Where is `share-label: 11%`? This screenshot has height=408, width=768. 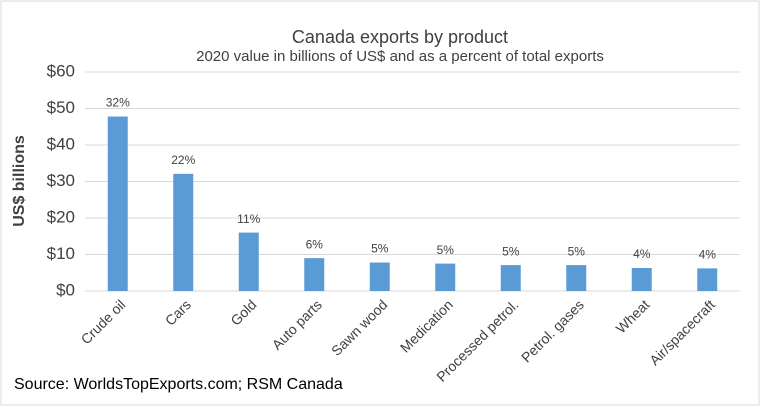 share-label: 11% is located at coordinates (248, 219).